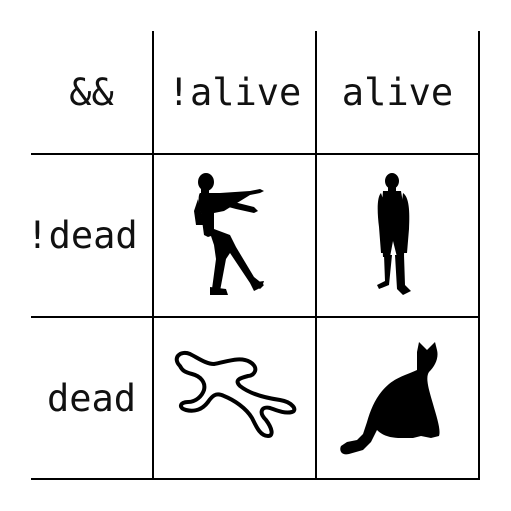  What do you see at coordinates (82, 235) in the screenshot?
I see `row-header-not-dead: !dead` at bounding box center [82, 235].